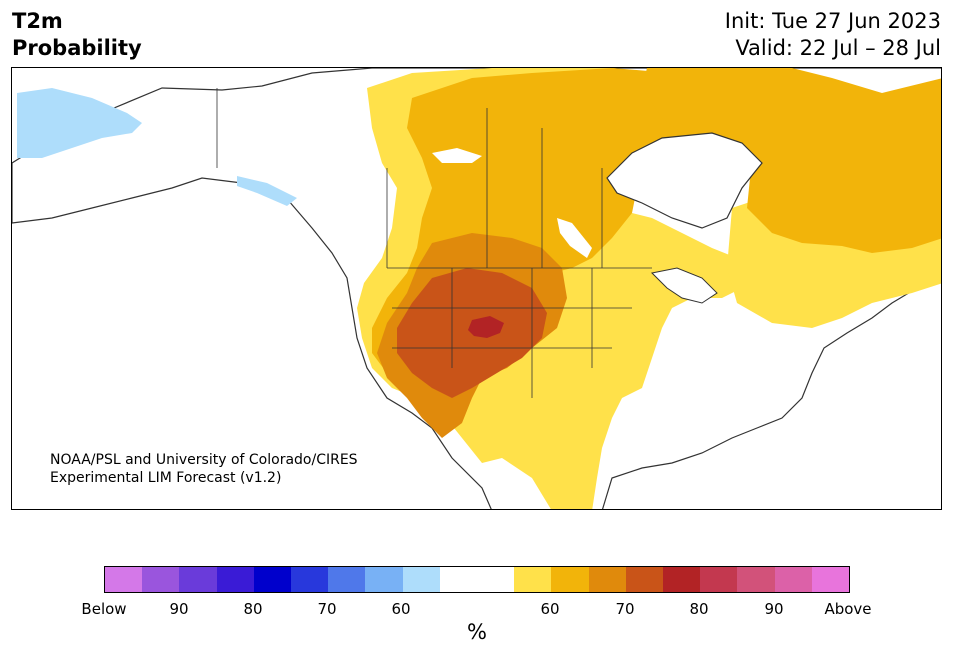 This screenshot has width=953, height=659. What do you see at coordinates (104, 609) in the screenshot?
I see `colorbar-tick-label: Below` at bounding box center [104, 609].